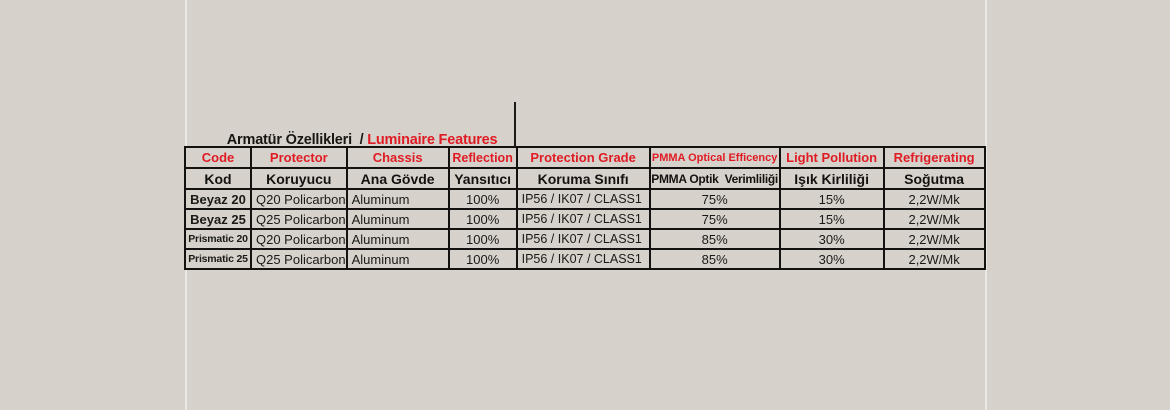 This screenshot has width=1170, height=410. What do you see at coordinates (714, 178) in the screenshot?
I see `col-header-pmma-tr: PMMA Optik Verimliliği` at bounding box center [714, 178].